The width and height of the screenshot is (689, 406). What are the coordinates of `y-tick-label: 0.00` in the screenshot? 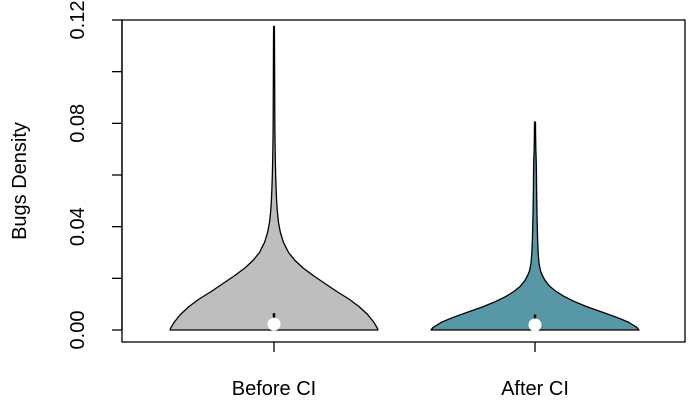 It's located at (78, 330).